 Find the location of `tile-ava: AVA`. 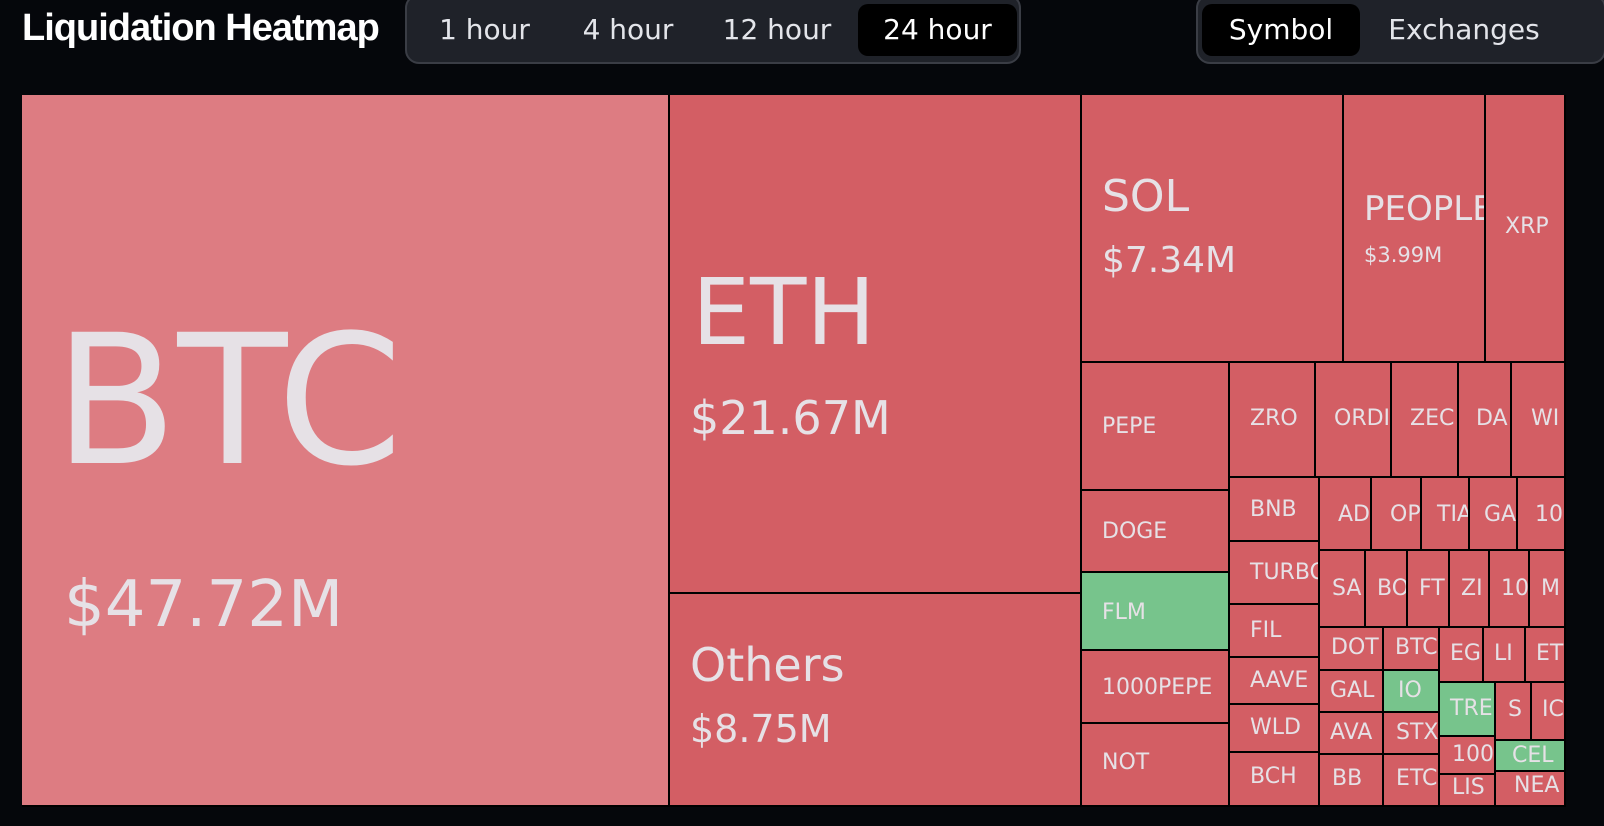

tile-ava: AVA is located at coordinates (1352, 734).